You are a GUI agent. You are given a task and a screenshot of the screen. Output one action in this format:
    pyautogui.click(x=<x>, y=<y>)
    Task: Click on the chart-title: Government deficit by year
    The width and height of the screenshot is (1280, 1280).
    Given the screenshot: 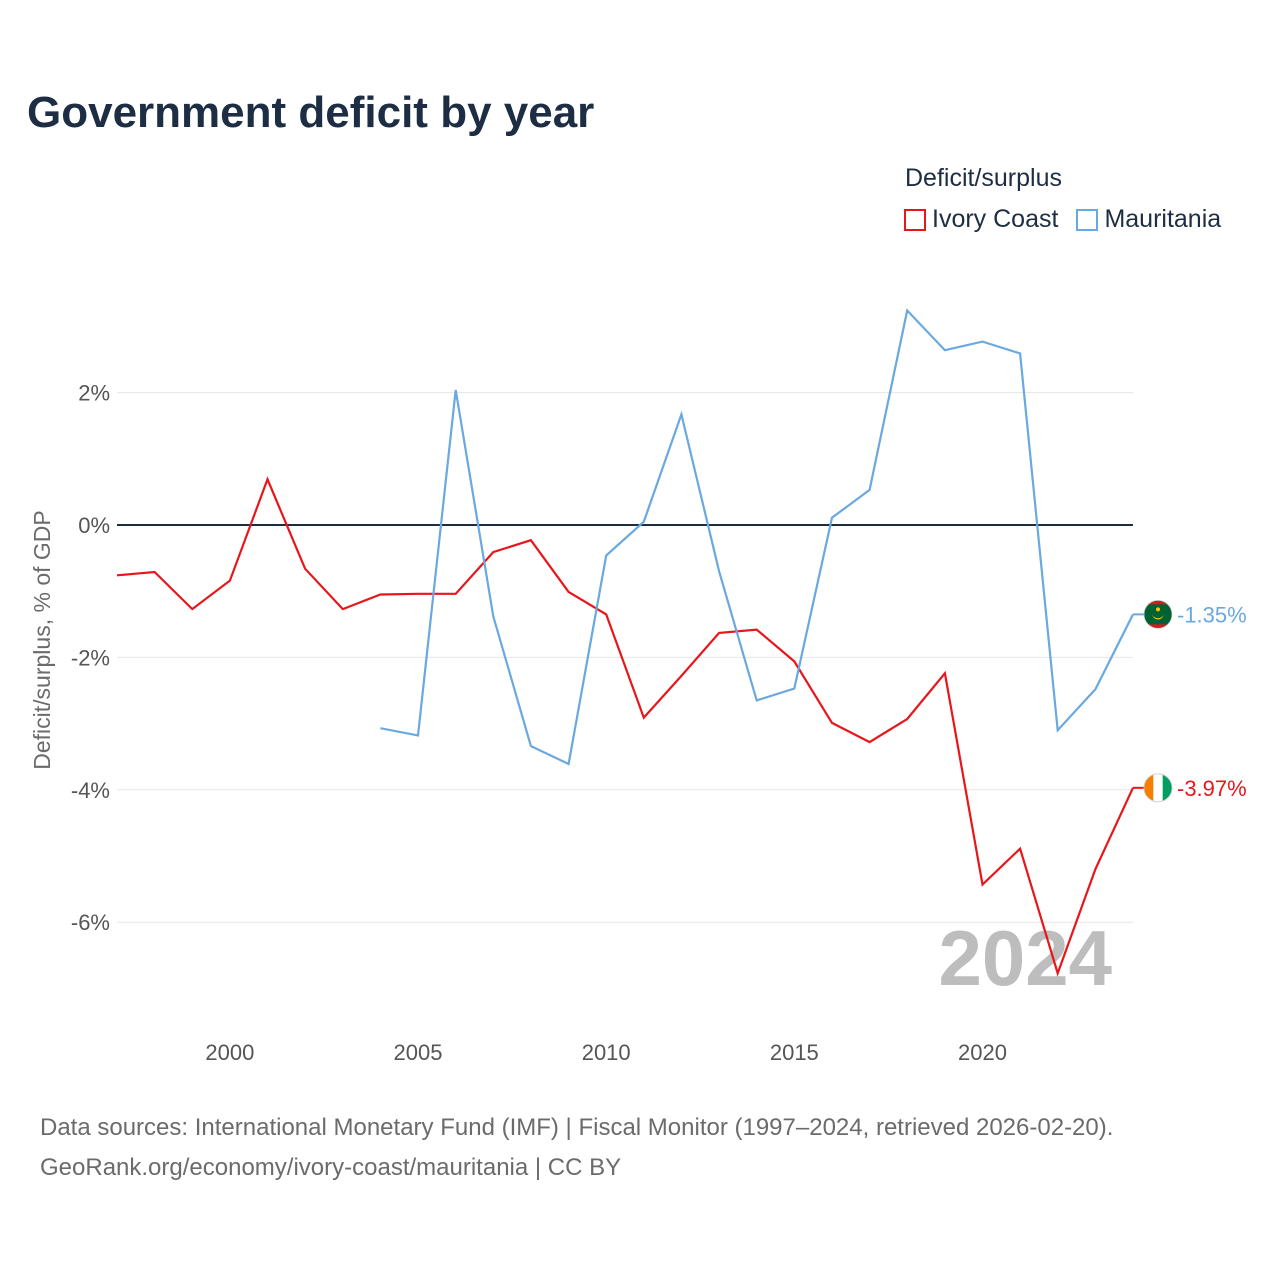 What is the action you would take?
    pyautogui.click(x=311, y=112)
    